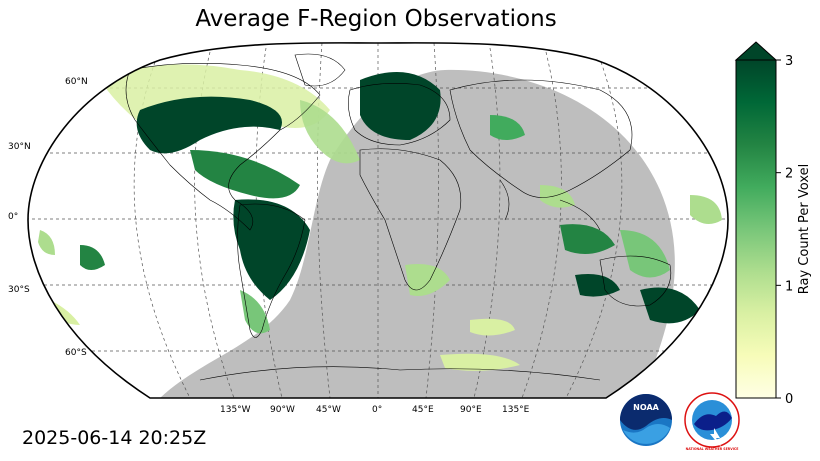 The image size is (820, 461). Describe the element at coordinates (516, 410) in the screenshot. I see `lon-label-135e: 135°E` at that location.